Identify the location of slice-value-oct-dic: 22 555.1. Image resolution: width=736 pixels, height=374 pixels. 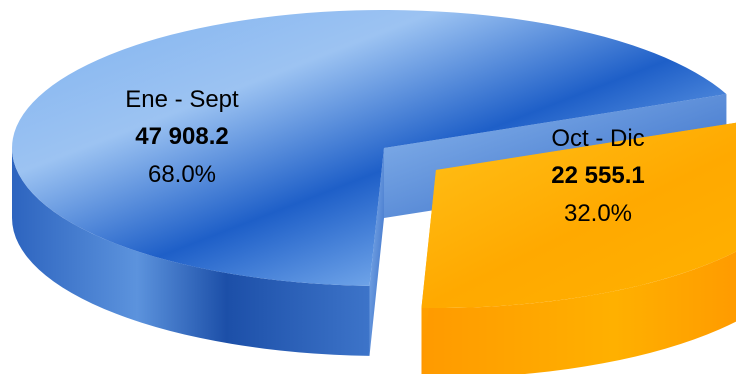
(597, 175).